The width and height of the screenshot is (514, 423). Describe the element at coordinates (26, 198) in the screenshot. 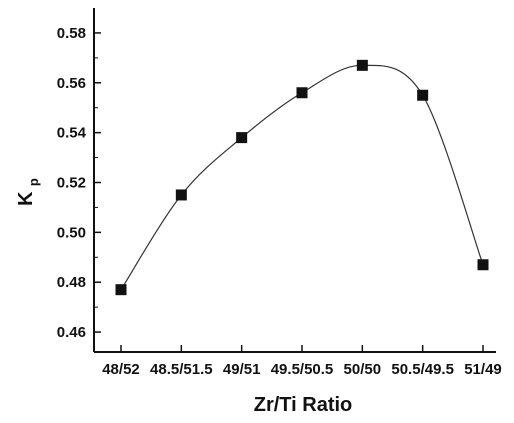

I see `y-axis-title-main: K` at that location.